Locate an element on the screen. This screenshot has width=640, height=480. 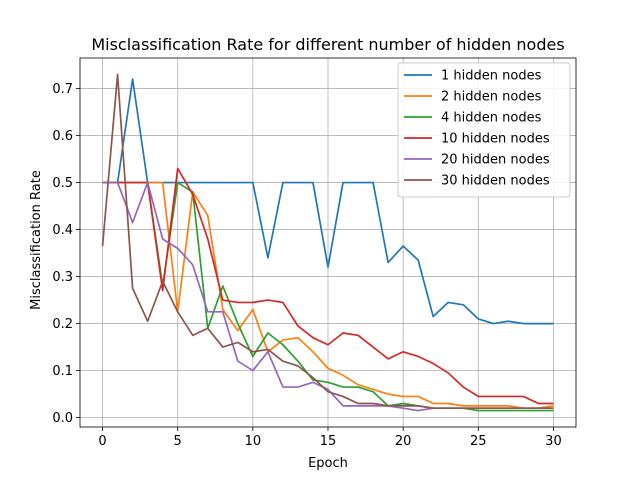
legend-box is located at coordinates (484, 130).